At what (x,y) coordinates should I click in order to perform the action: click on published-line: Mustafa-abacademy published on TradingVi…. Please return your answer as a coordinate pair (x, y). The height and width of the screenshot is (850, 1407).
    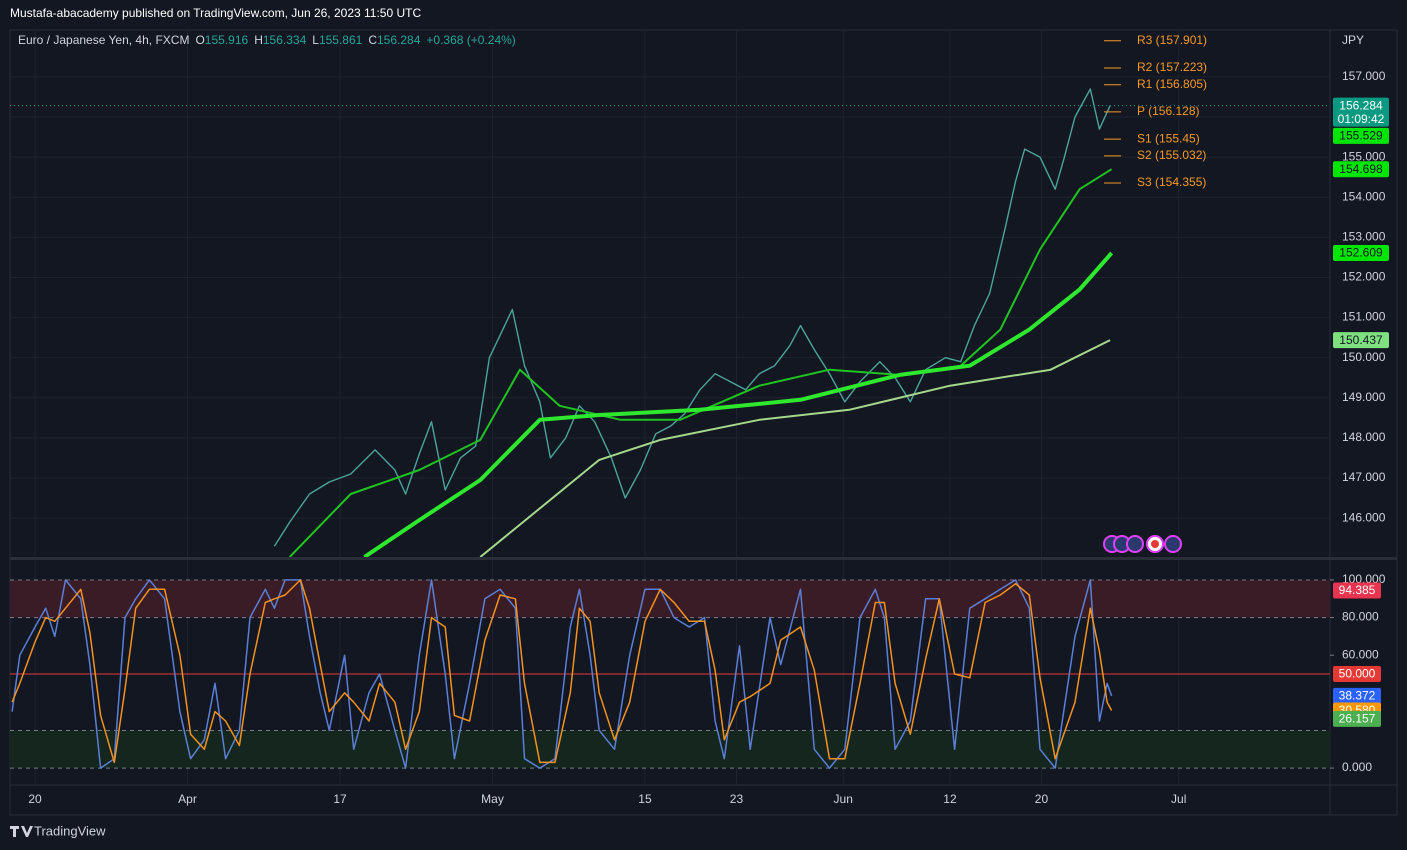
    Looking at the image, I should click on (215, 13).